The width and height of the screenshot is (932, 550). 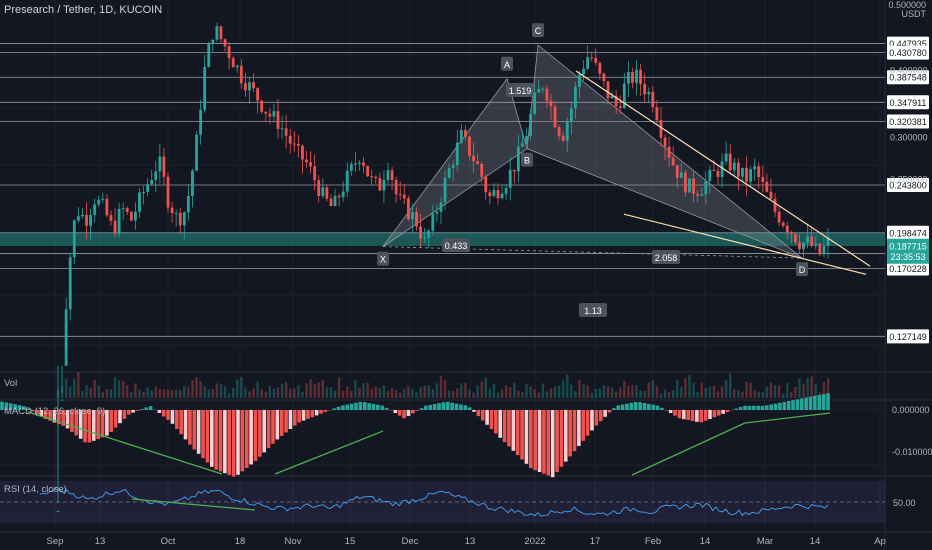 What do you see at coordinates (908, 251) in the screenshot?
I see `last-price-bg` at bounding box center [908, 251].